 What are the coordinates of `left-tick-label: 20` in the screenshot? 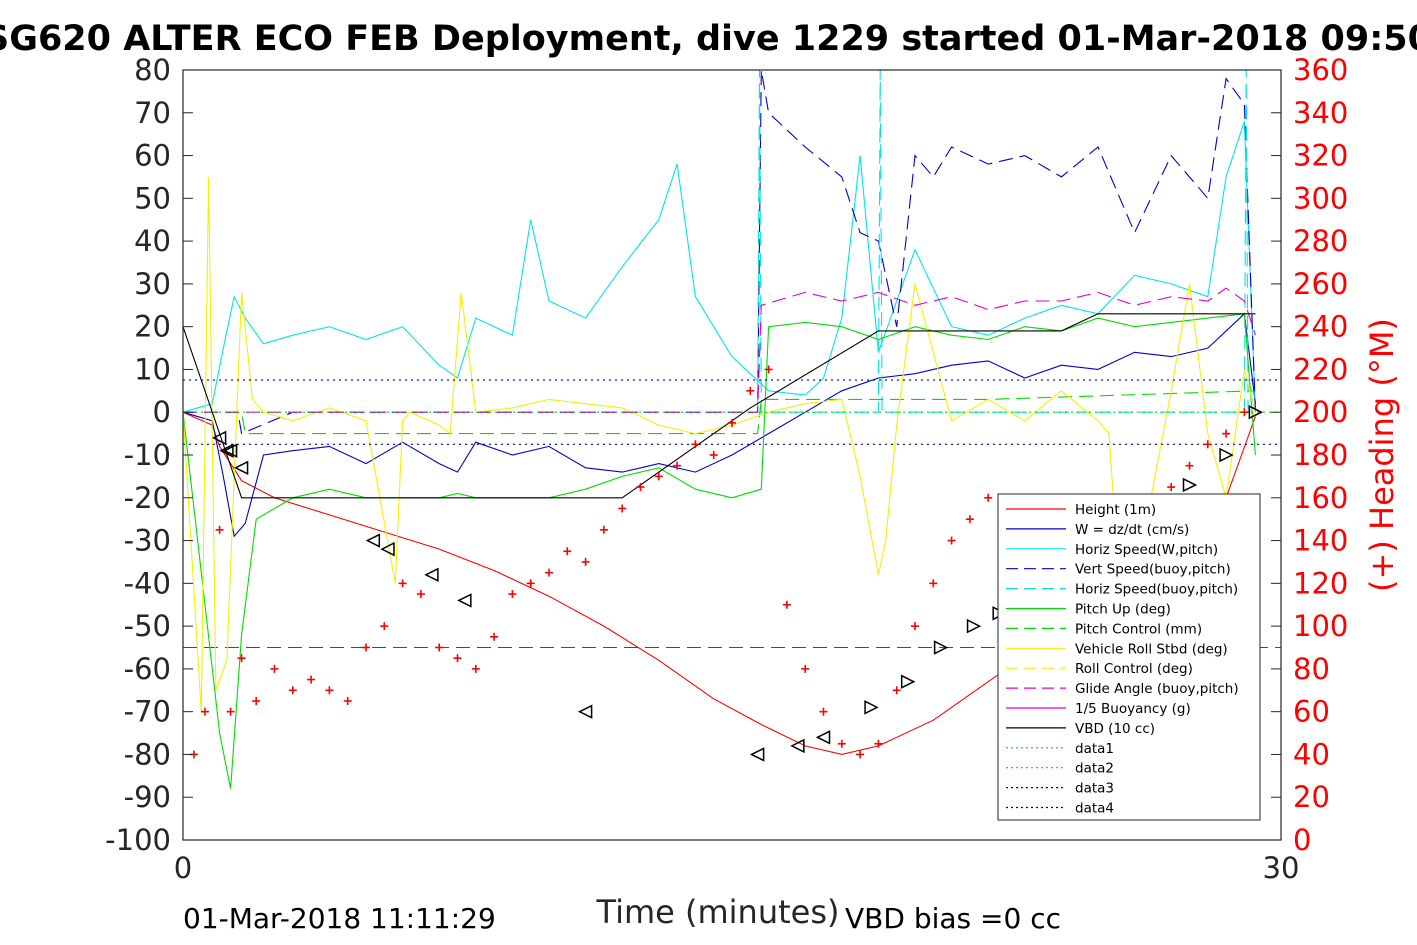 It's located at (152, 327).